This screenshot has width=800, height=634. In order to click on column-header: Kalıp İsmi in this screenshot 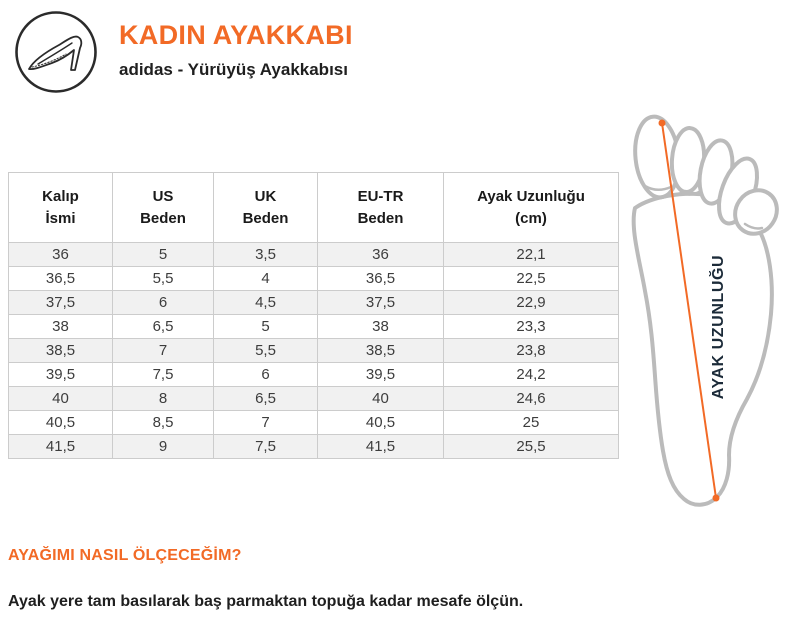, I will do `click(60, 207)`.